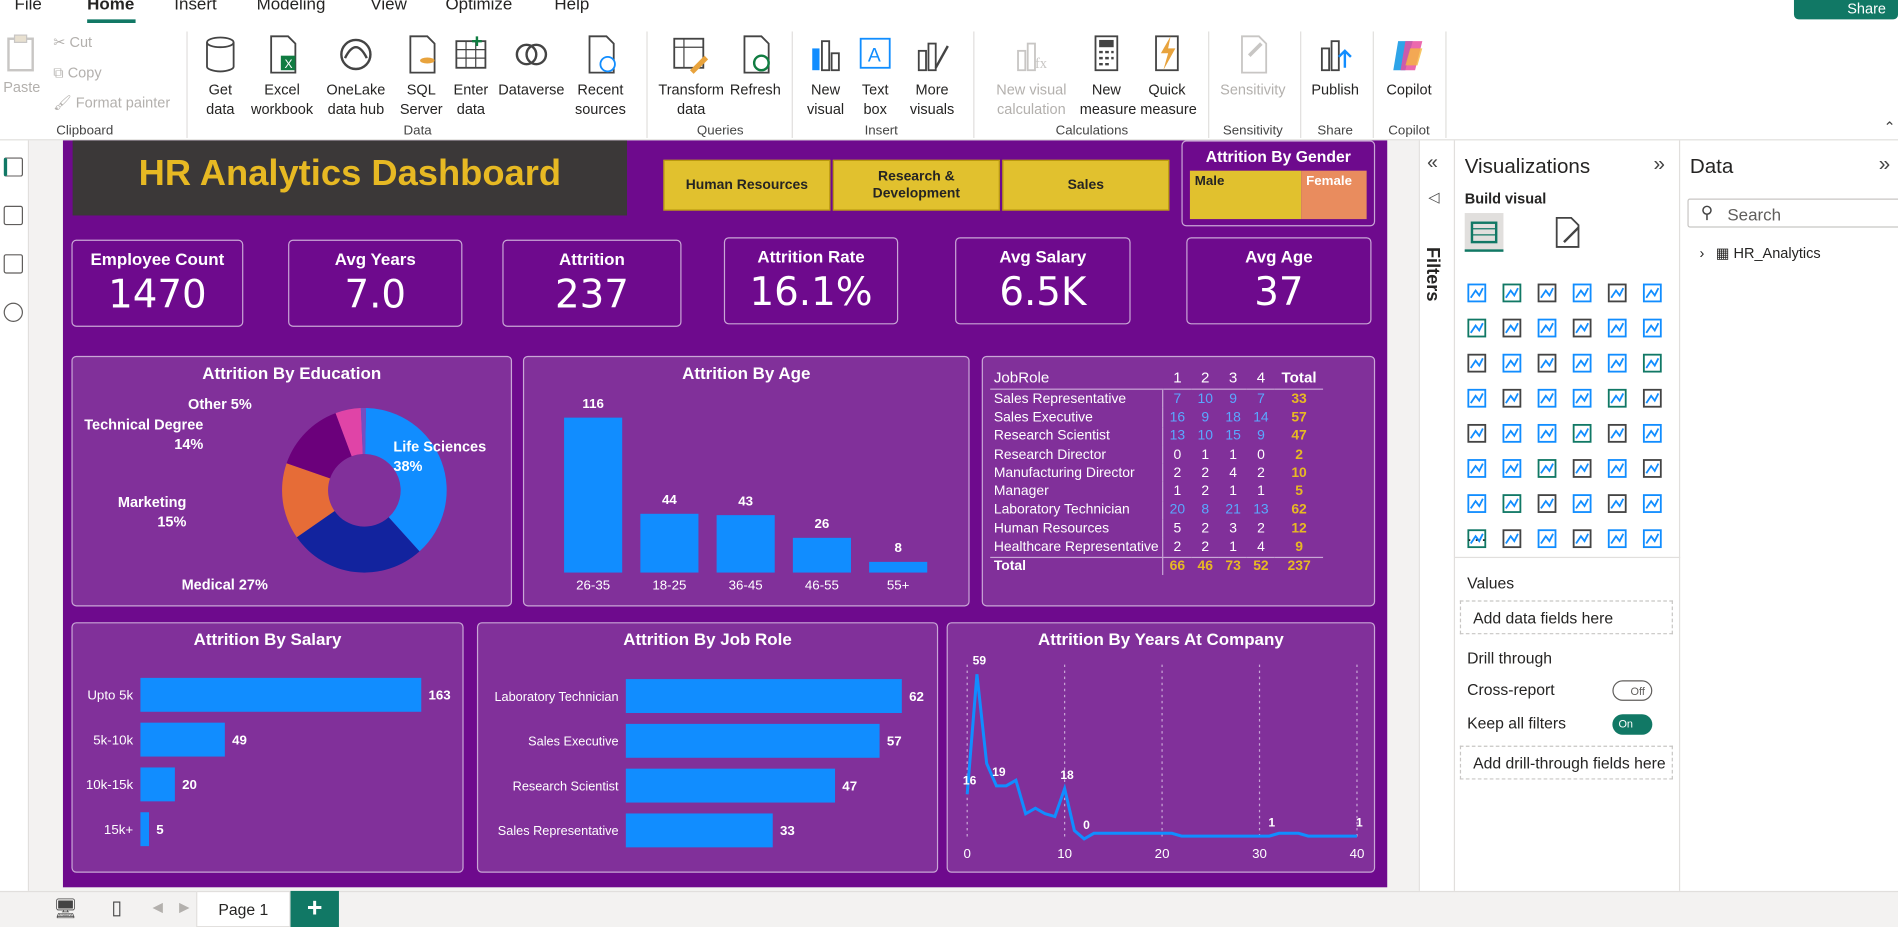 The width and height of the screenshot is (1898, 927). What do you see at coordinates (1031, 76) in the screenshot?
I see `new-visual-calculation-button: fx New visual calculation` at bounding box center [1031, 76].